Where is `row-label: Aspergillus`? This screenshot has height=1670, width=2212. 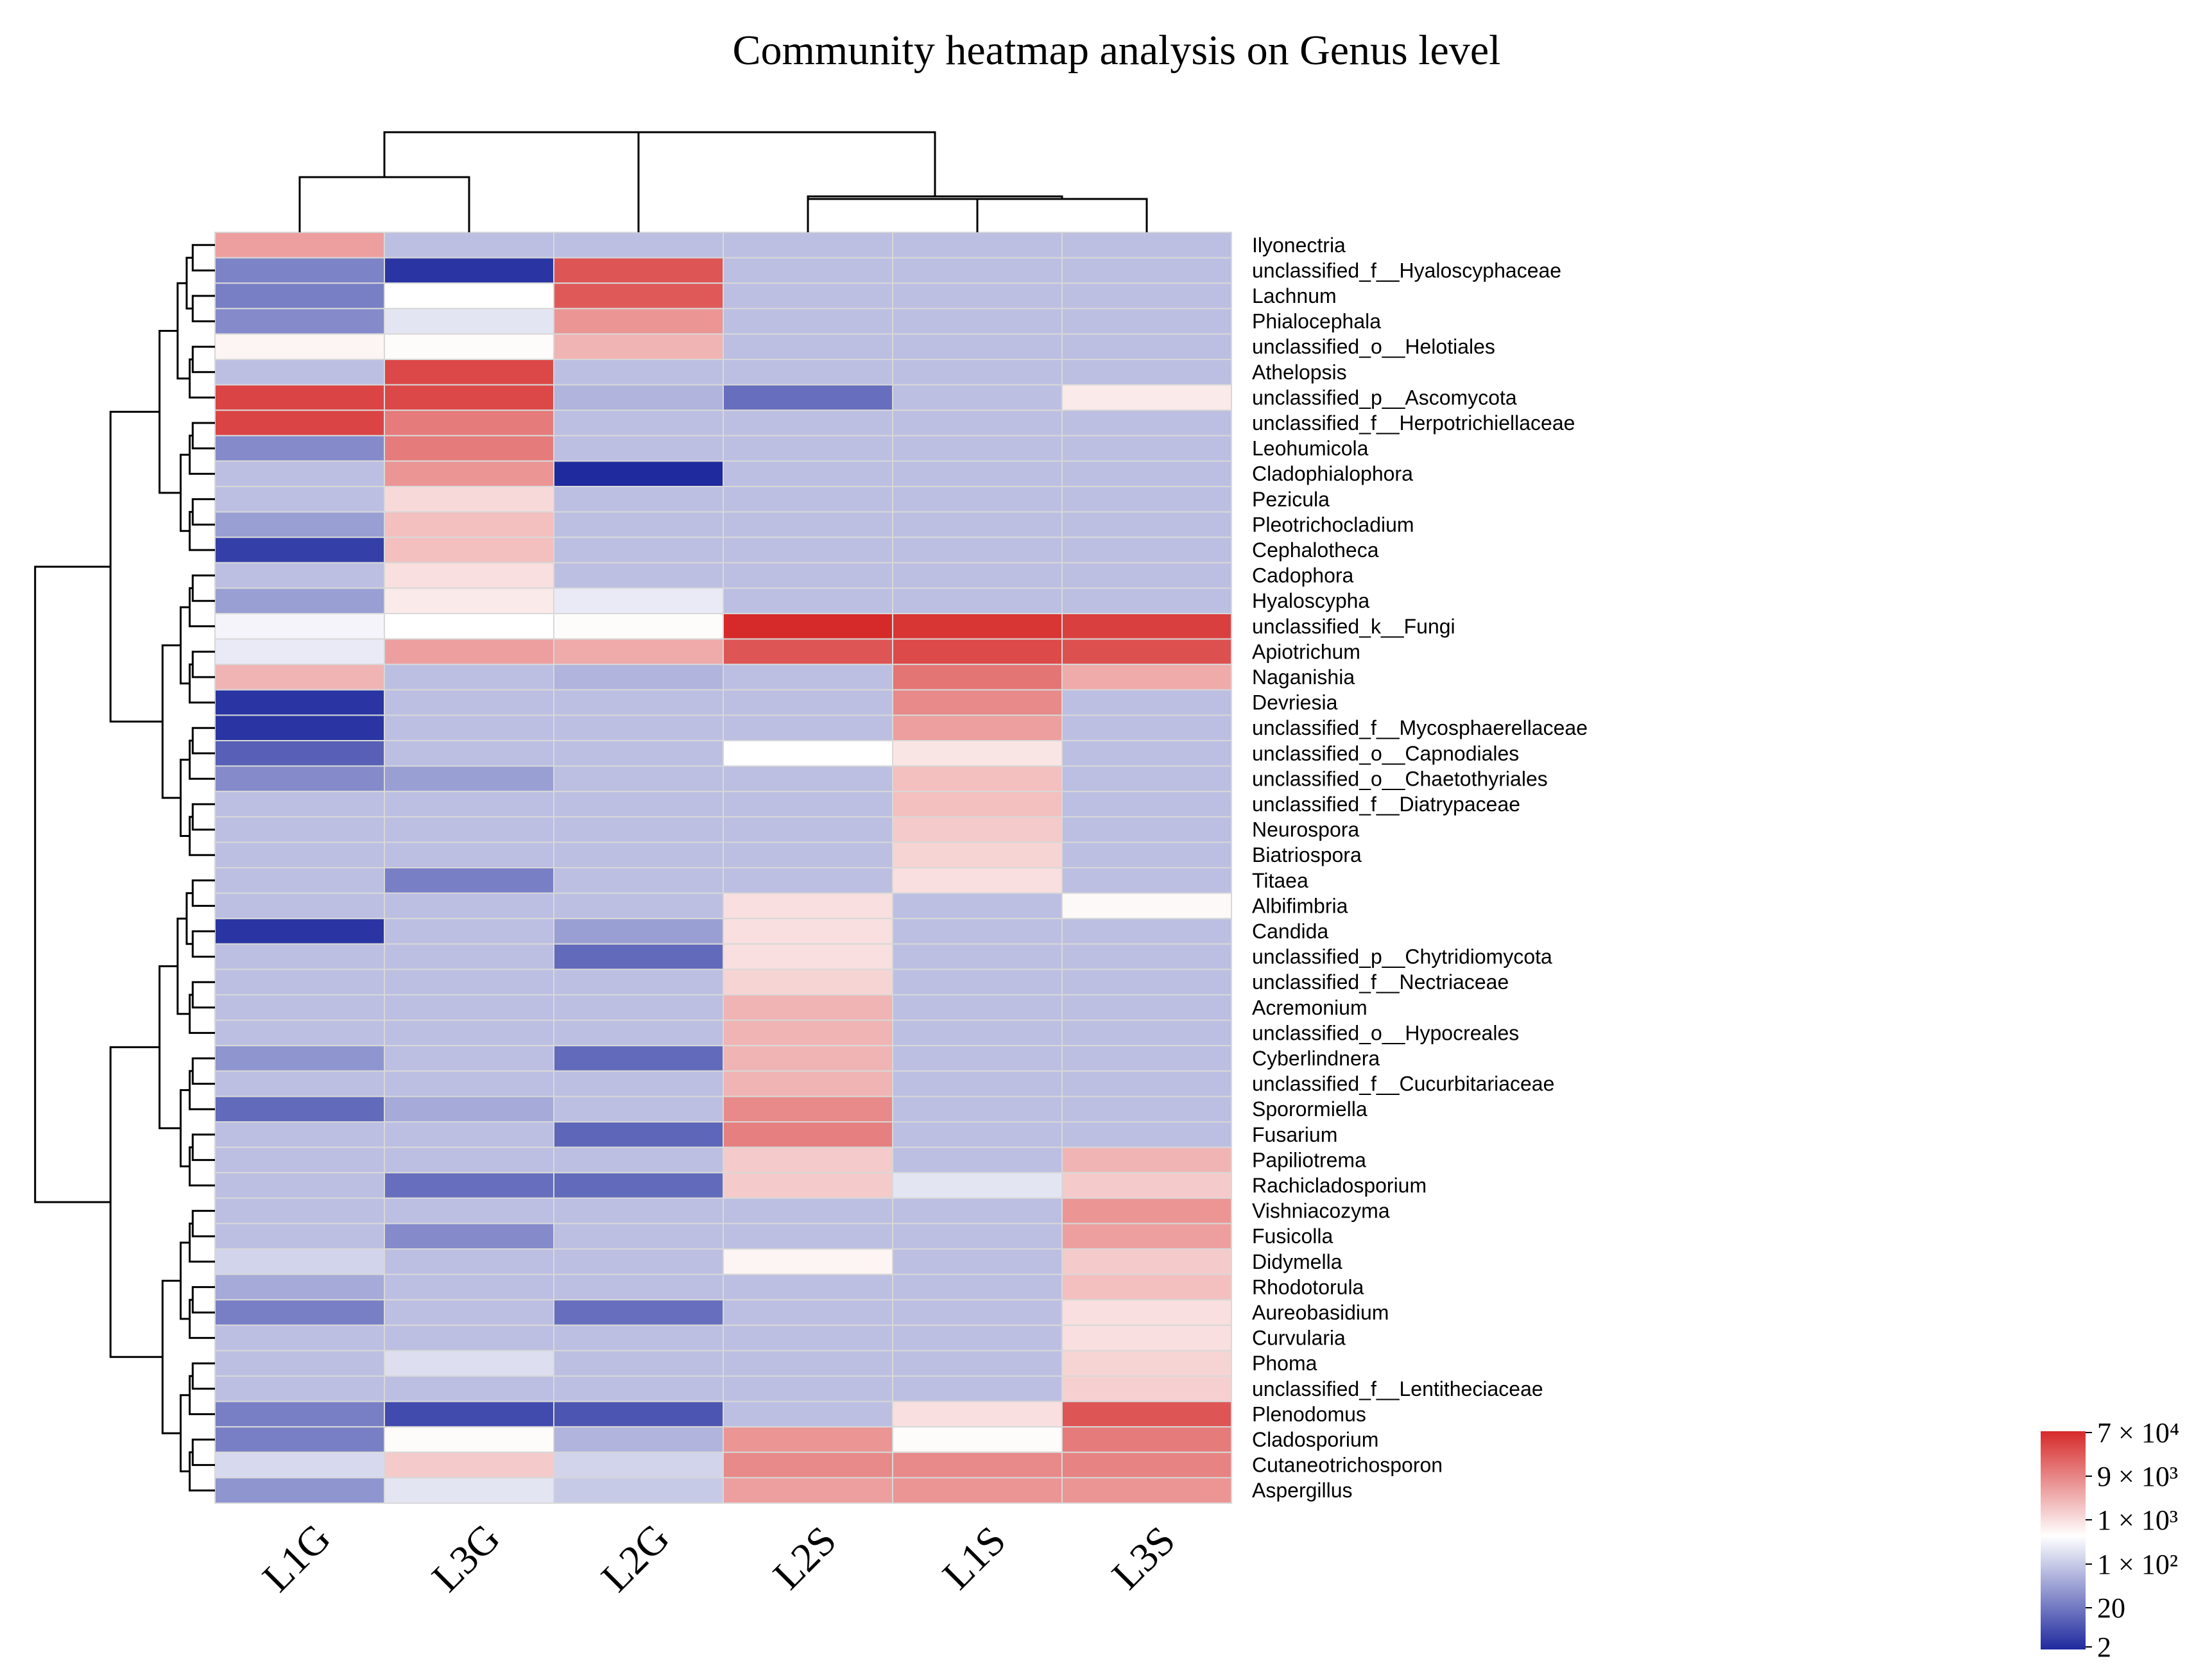
row-label: Aspergillus is located at coordinates (1302, 1491).